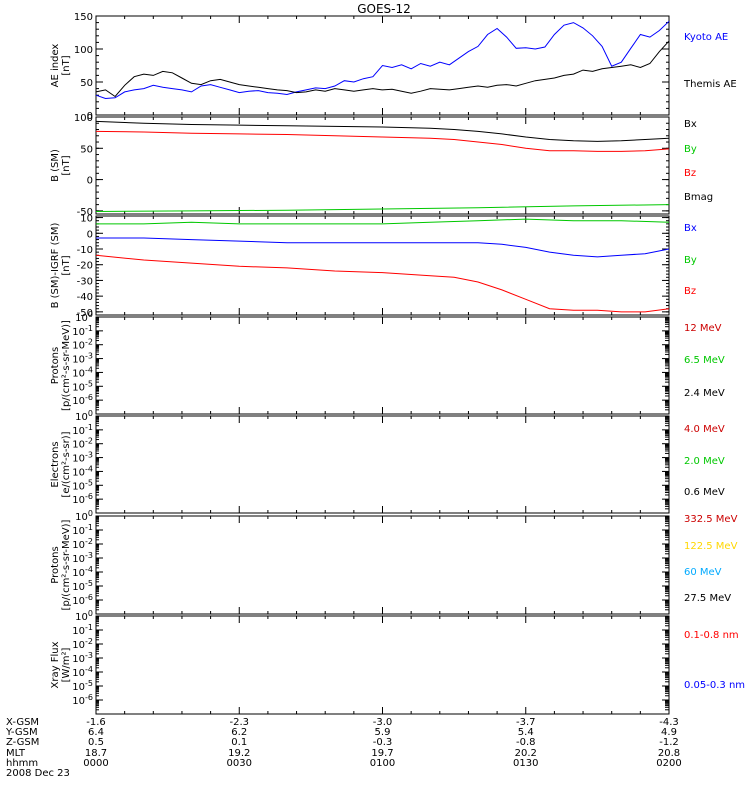 The image size is (750, 800). Describe the element at coordinates (85, 250) in the screenshot. I see `y-tick-label: -10` at that location.